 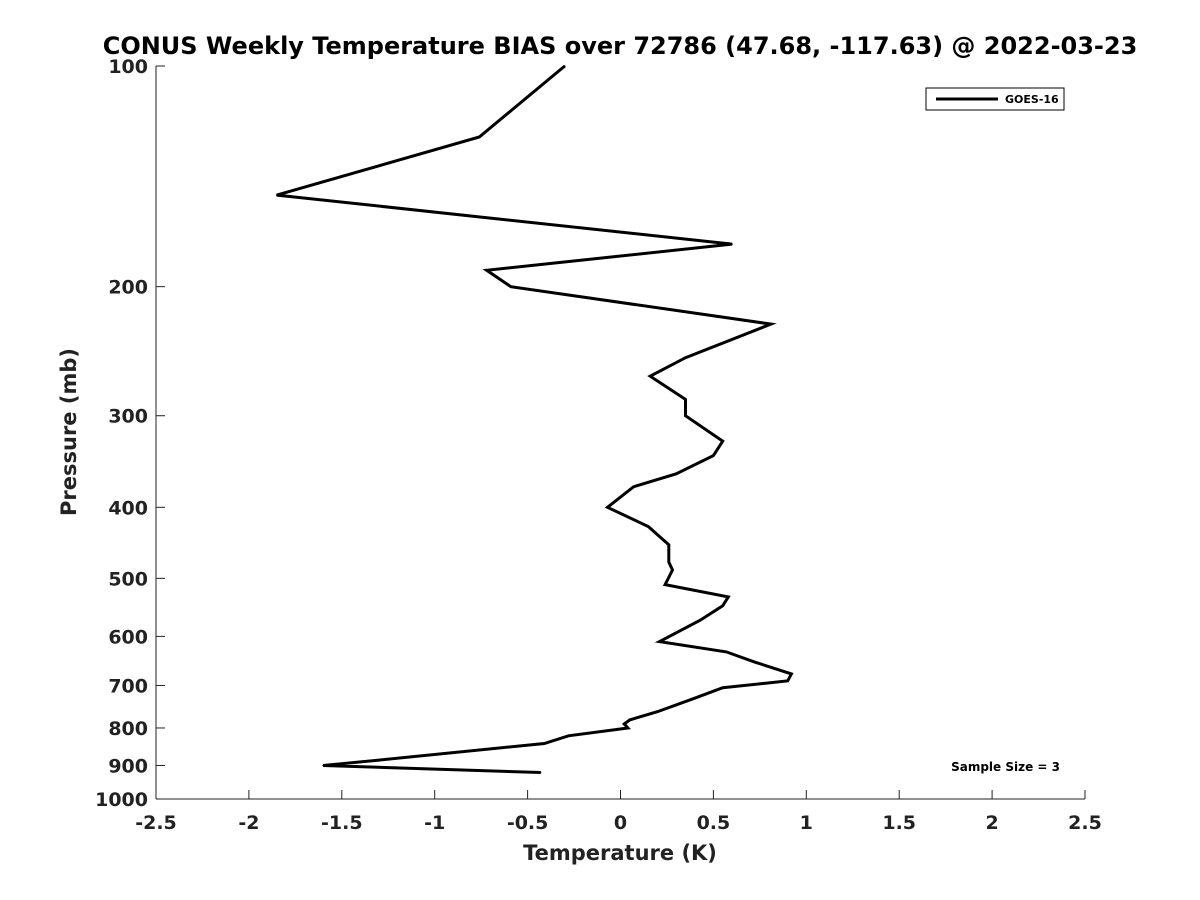 I want to click on y-axis-label: Pressure (mb), so click(x=69, y=432).